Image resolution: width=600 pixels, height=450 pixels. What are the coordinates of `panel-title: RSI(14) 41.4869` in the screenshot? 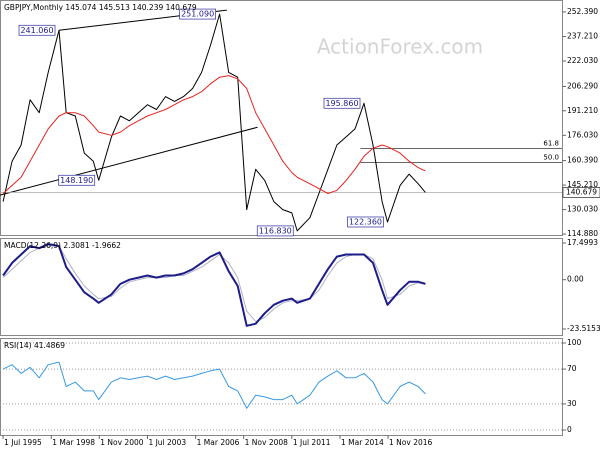 It's located at (34, 345).